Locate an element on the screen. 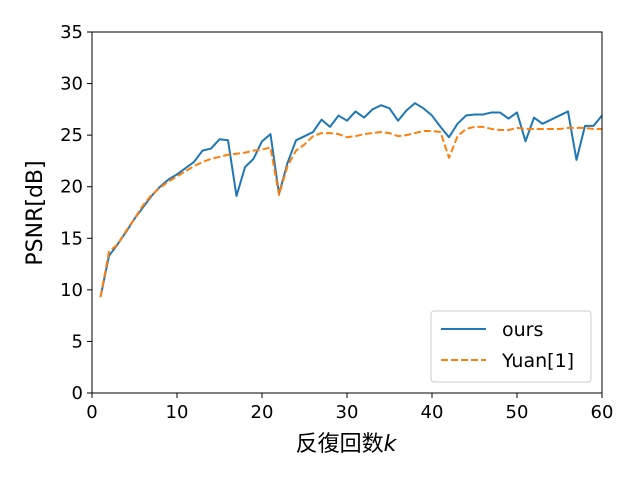 The height and width of the screenshot is (480, 640). y-tick-label: 10 is located at coordinates (71, 290).